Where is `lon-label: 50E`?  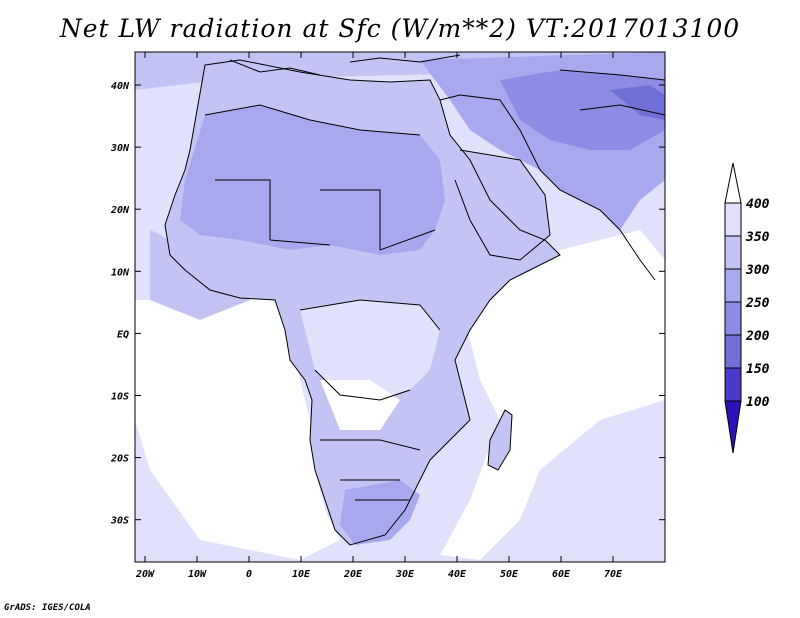 lon-label: 50E is located at coordinates (509, 574).